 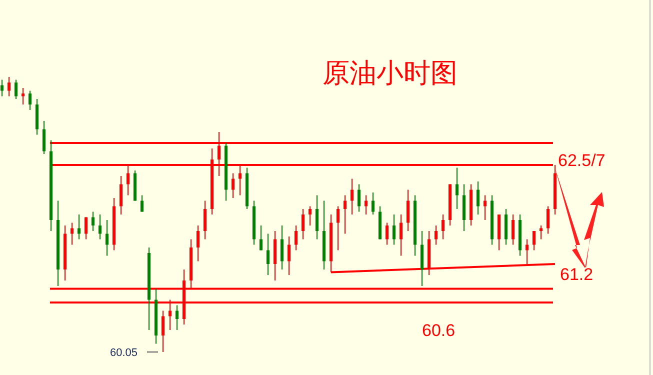 What do you see at coordinates (124, 353) in the screenshot?
I see `annotation: 60.05` at bounding box center [124, 353].